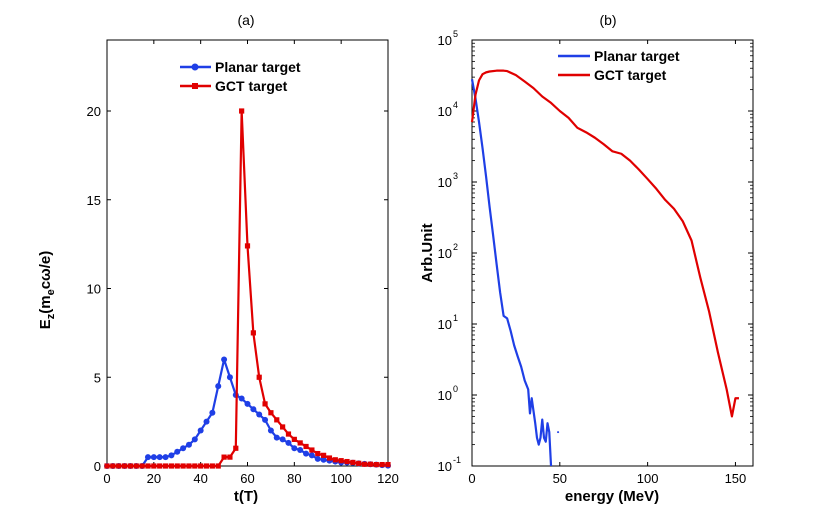 This screenshot has height=522, width=830. Describe the element at coordinates (248, 413) in the screenshot. I see `a-series-line-planar` at that location.